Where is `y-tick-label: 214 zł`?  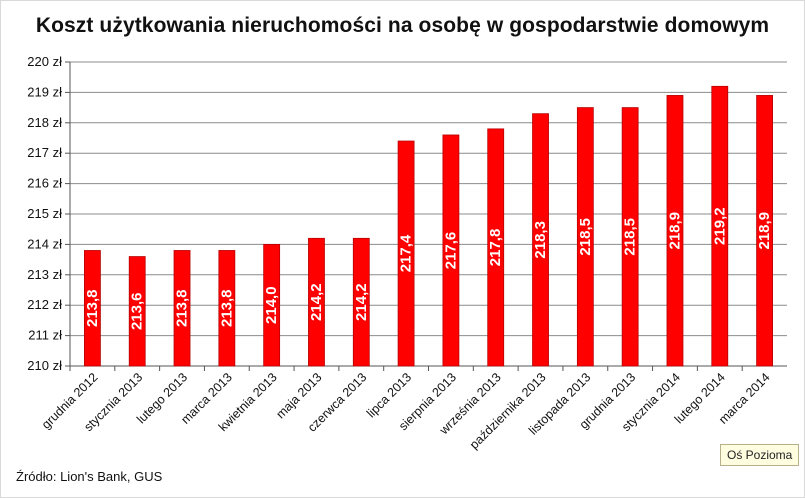 y-tick-label: 214 zł is located at coordinates (44, 243).